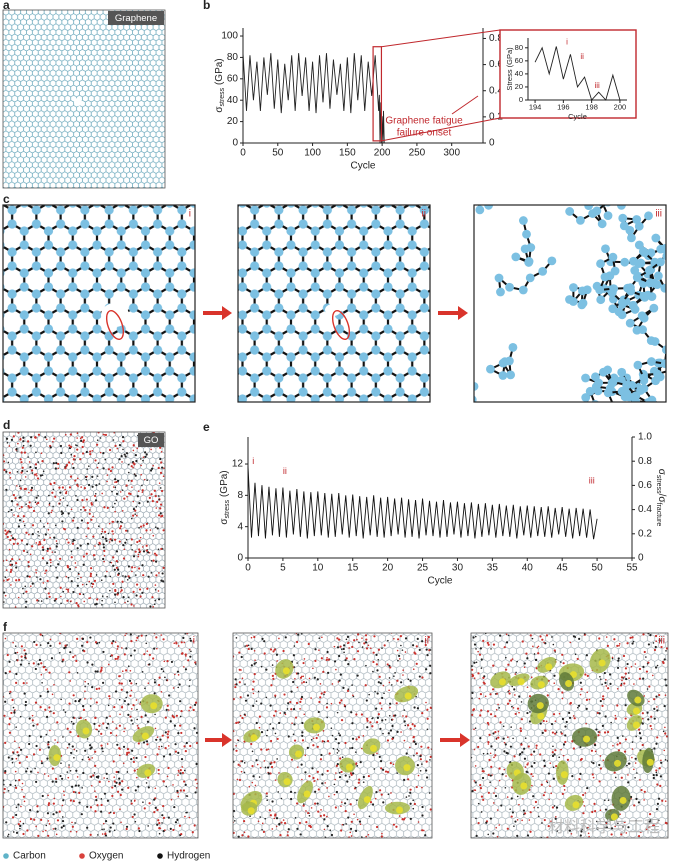 Image resolution: width=685 pixels, height=863 pixels. What do you see at coordinates (570, 303) in the screenshot?
I see `broken-lattice` at bounding box center [570, 303].